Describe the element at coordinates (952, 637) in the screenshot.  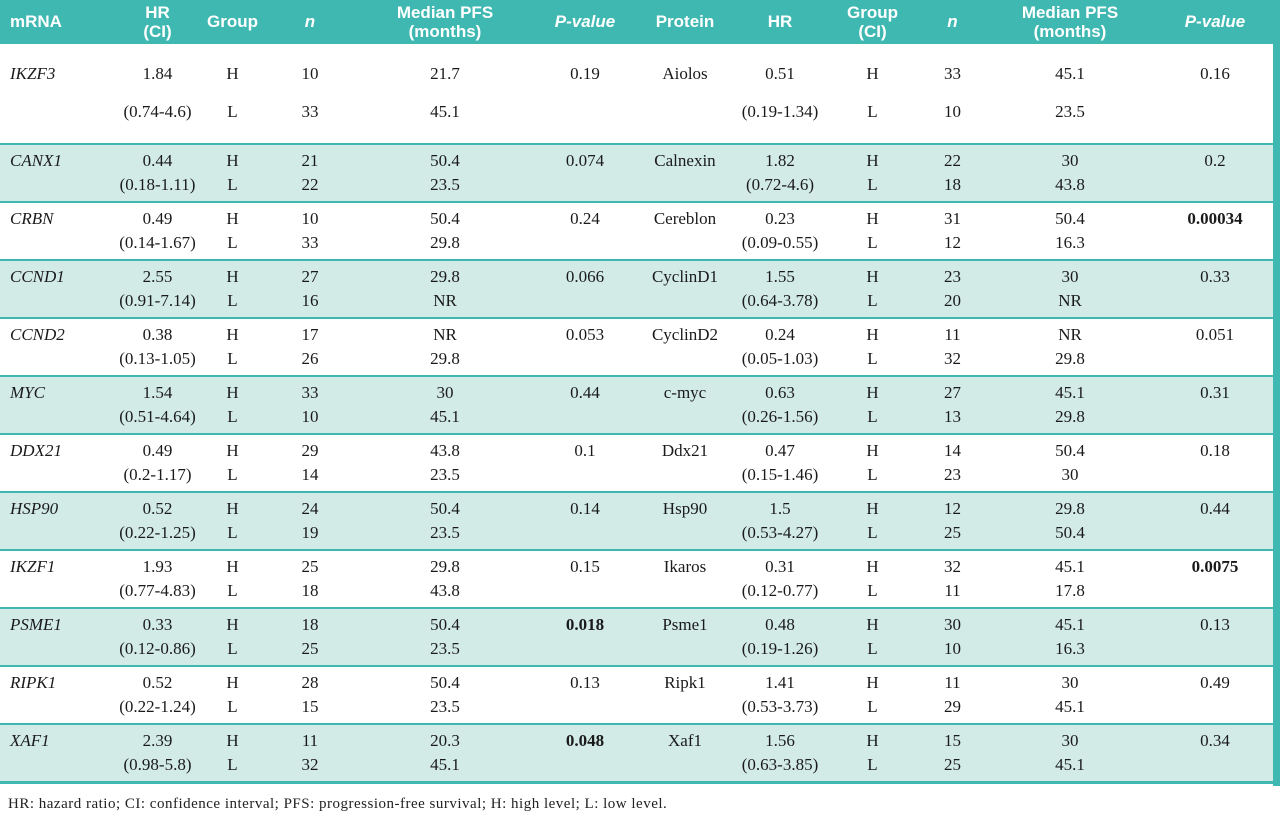
I see `cell-protein-n: 30 10` at that location.